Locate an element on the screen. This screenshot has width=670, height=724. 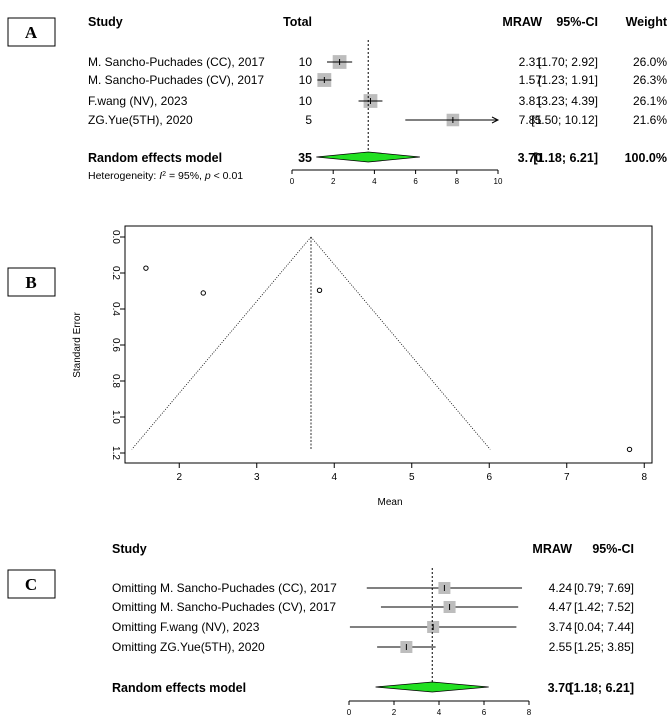
a-header-total: Total is located at coordinates (297, 22).